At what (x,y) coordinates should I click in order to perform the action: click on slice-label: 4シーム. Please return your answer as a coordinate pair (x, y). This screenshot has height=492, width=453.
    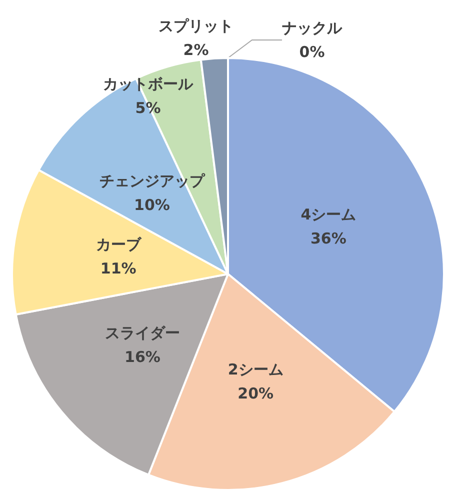
    Looking at the image, I should click on (328, 215).